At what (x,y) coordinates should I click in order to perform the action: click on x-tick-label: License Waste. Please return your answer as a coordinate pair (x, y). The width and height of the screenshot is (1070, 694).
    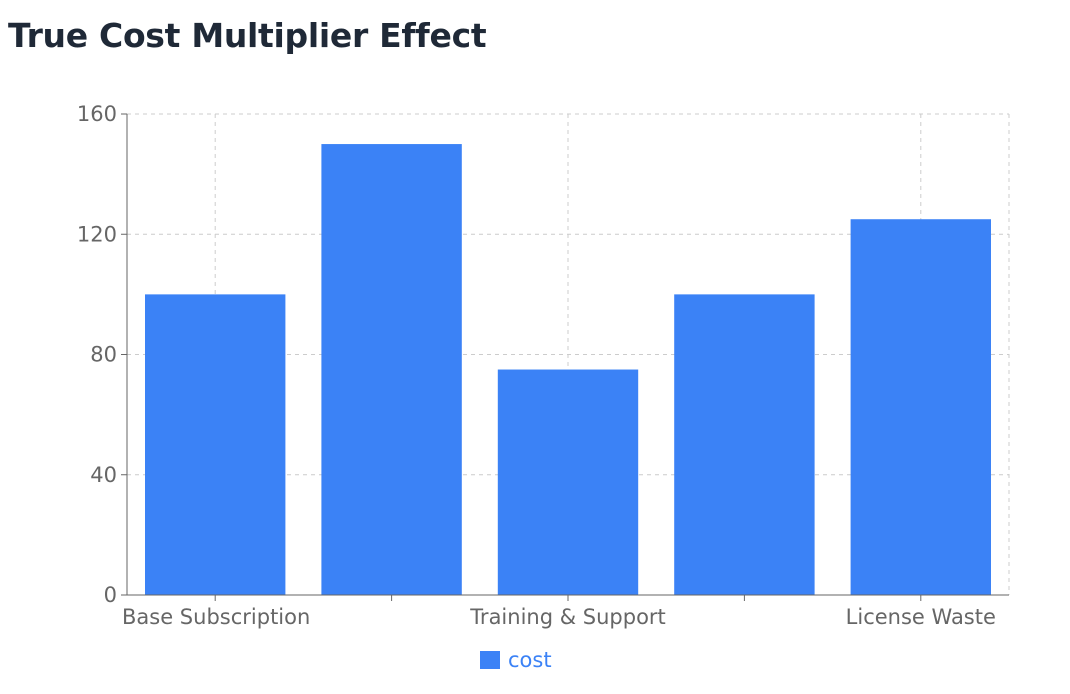
    Looking at the image, I should click on (921, 617).